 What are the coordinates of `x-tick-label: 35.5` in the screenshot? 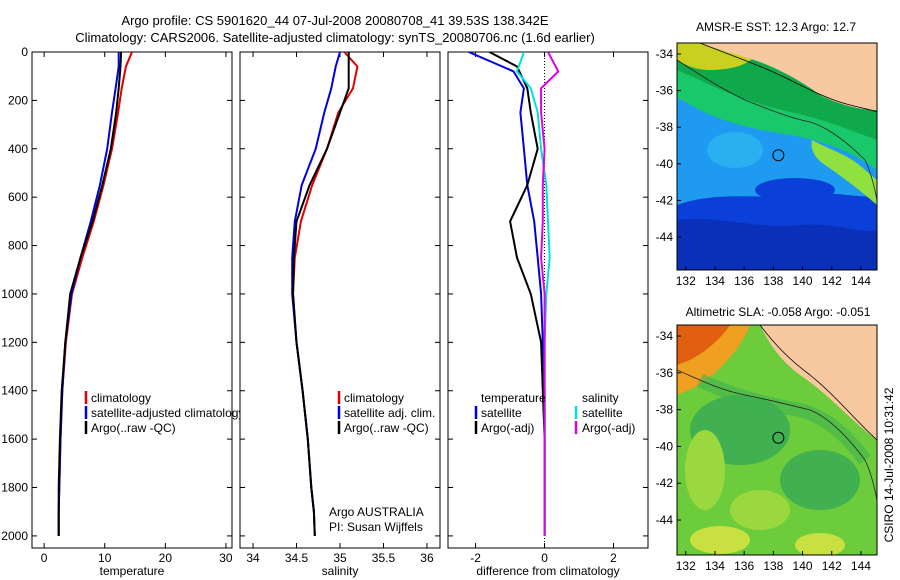 It's located at (384, 558).